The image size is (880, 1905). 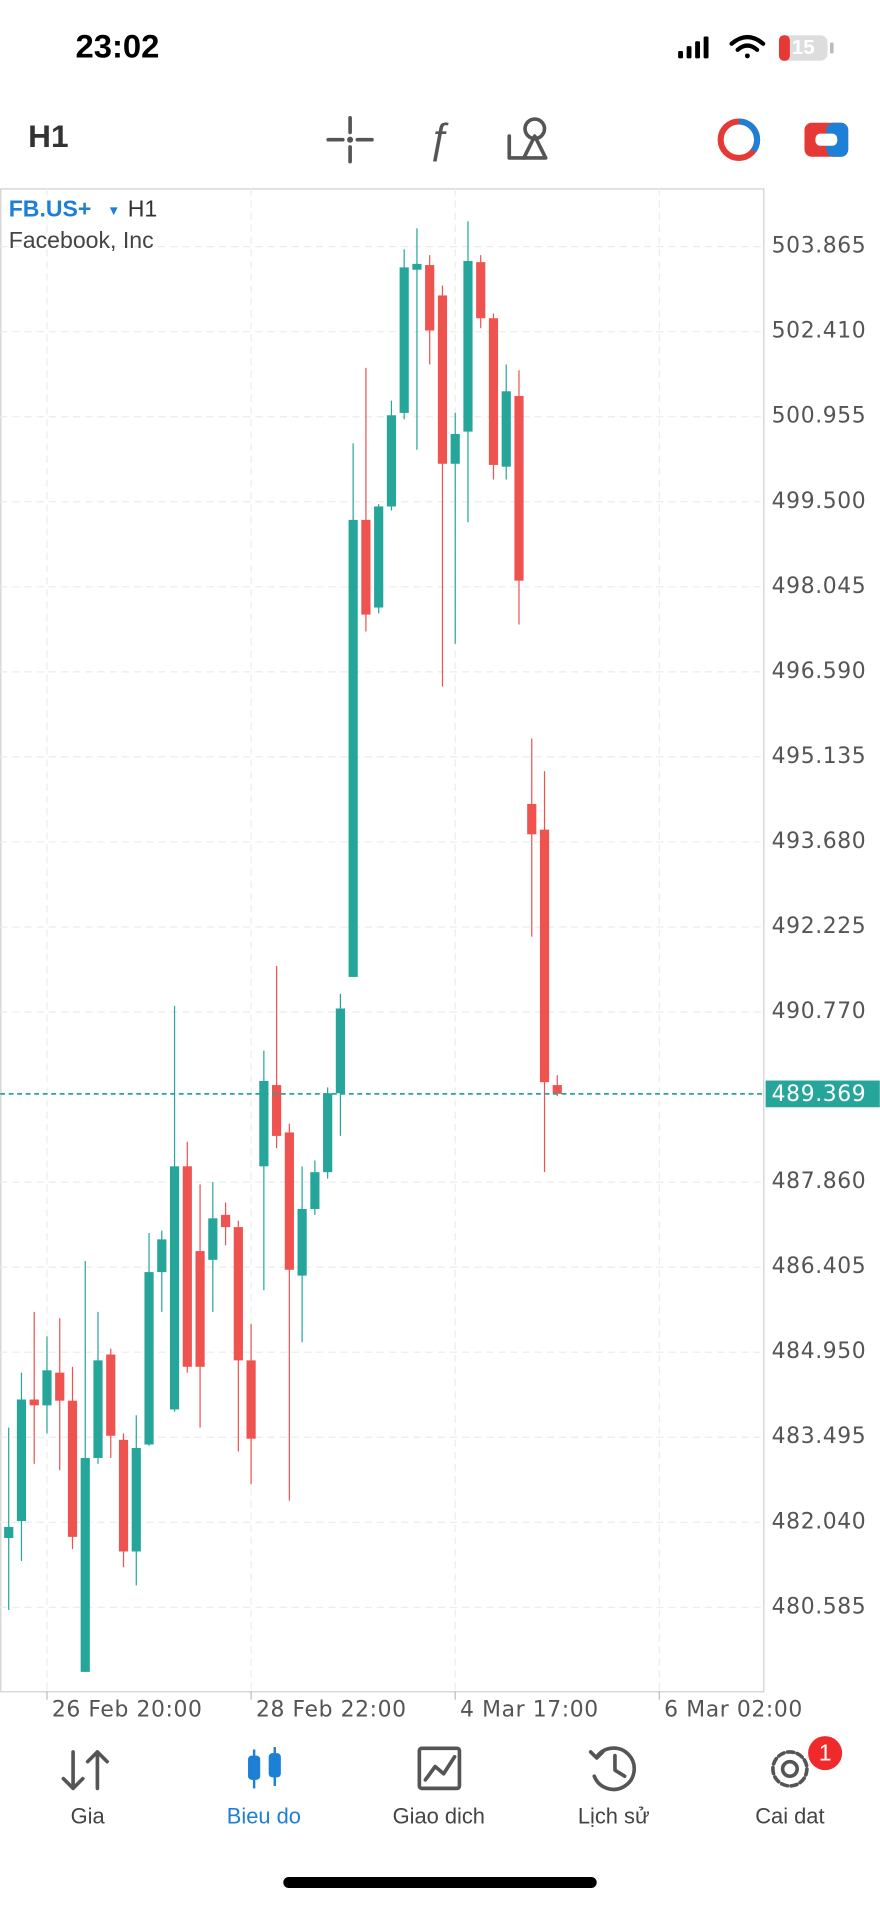 What do you see at coordinates (819, 1351) in the screenshot?
I see `y-tick-label: 484.950` at bounding box center [819, 1351].